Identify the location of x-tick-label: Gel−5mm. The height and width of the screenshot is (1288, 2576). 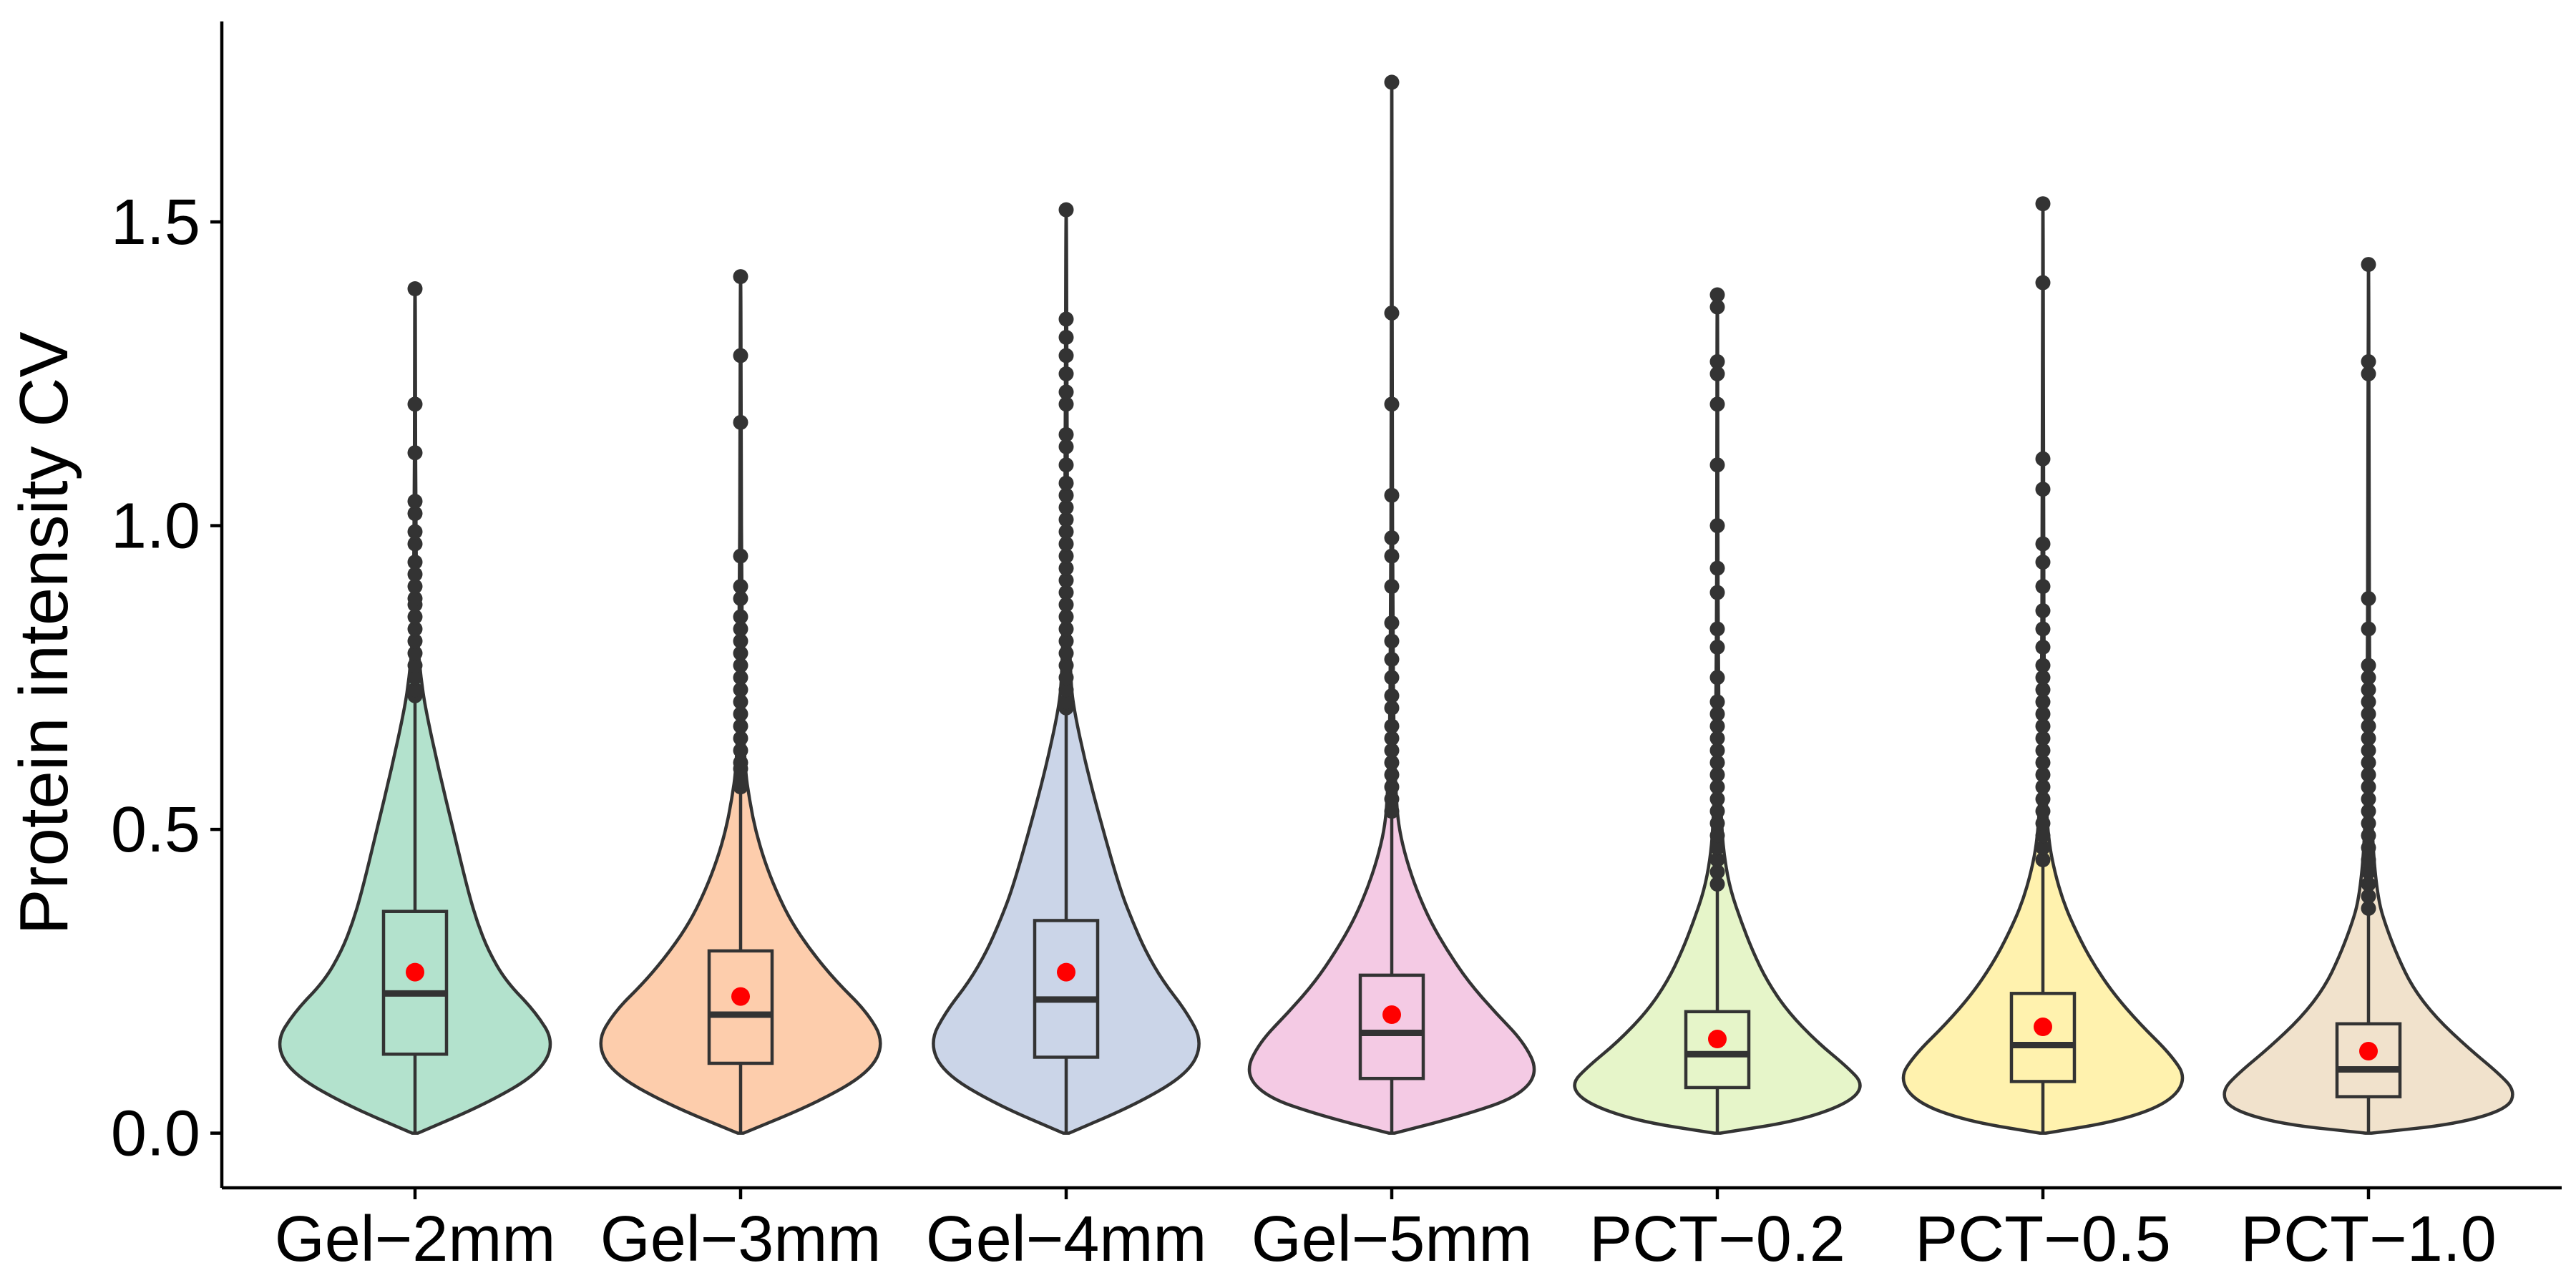
(1392, 1239).